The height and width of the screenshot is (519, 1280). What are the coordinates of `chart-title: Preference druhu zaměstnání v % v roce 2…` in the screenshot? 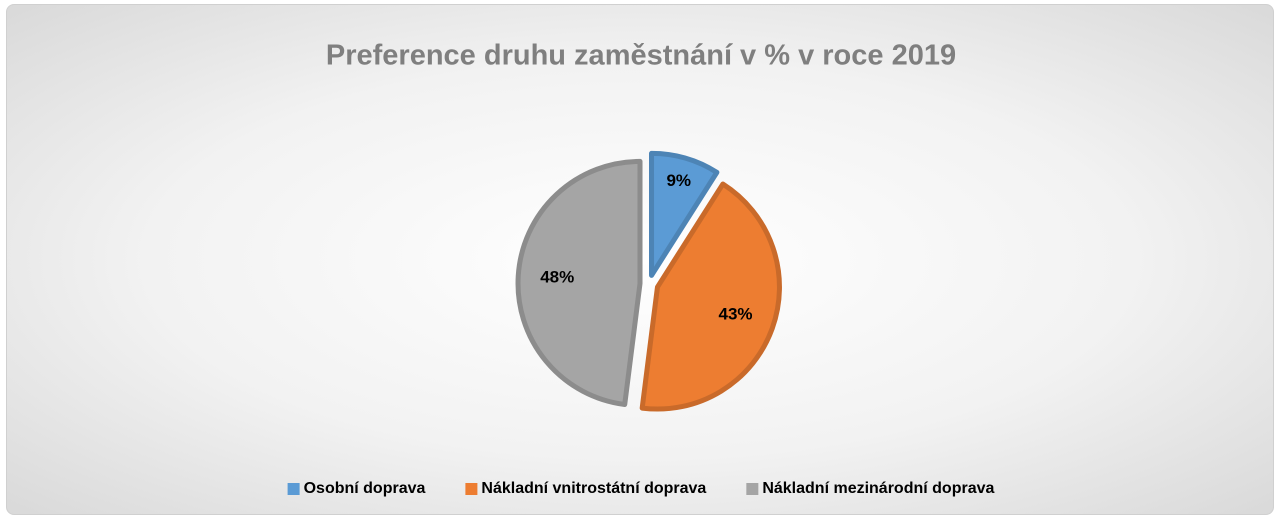 It's located at (641, 56).